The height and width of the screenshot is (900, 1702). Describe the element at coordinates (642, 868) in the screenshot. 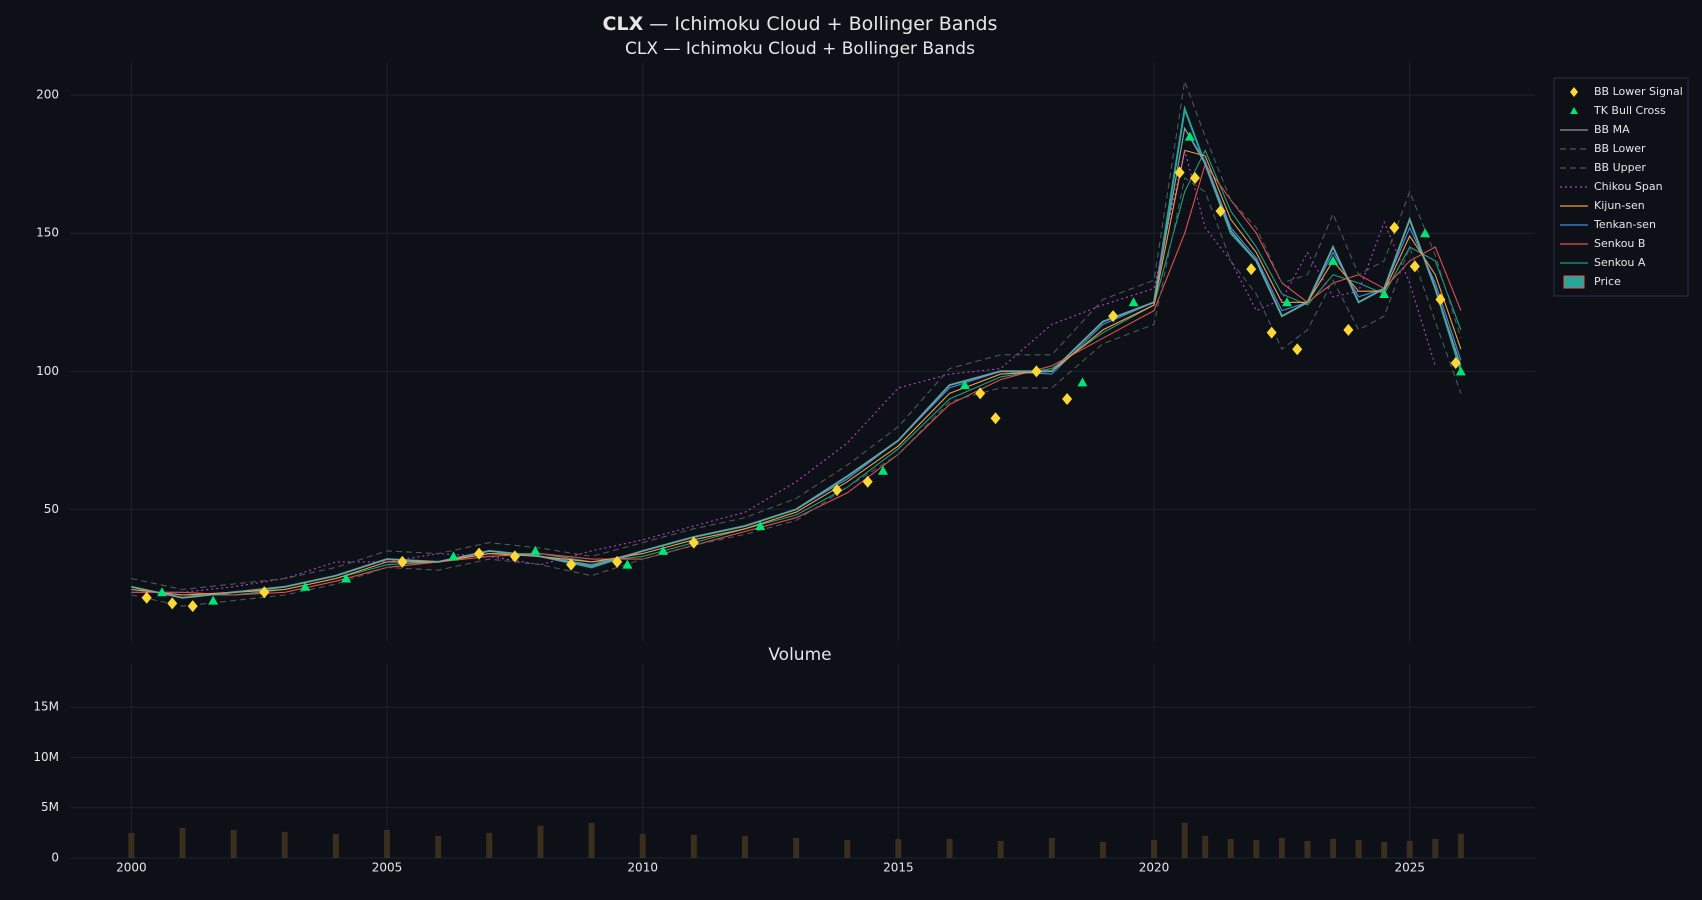

I see `x-tick-label: 2010` at that location.